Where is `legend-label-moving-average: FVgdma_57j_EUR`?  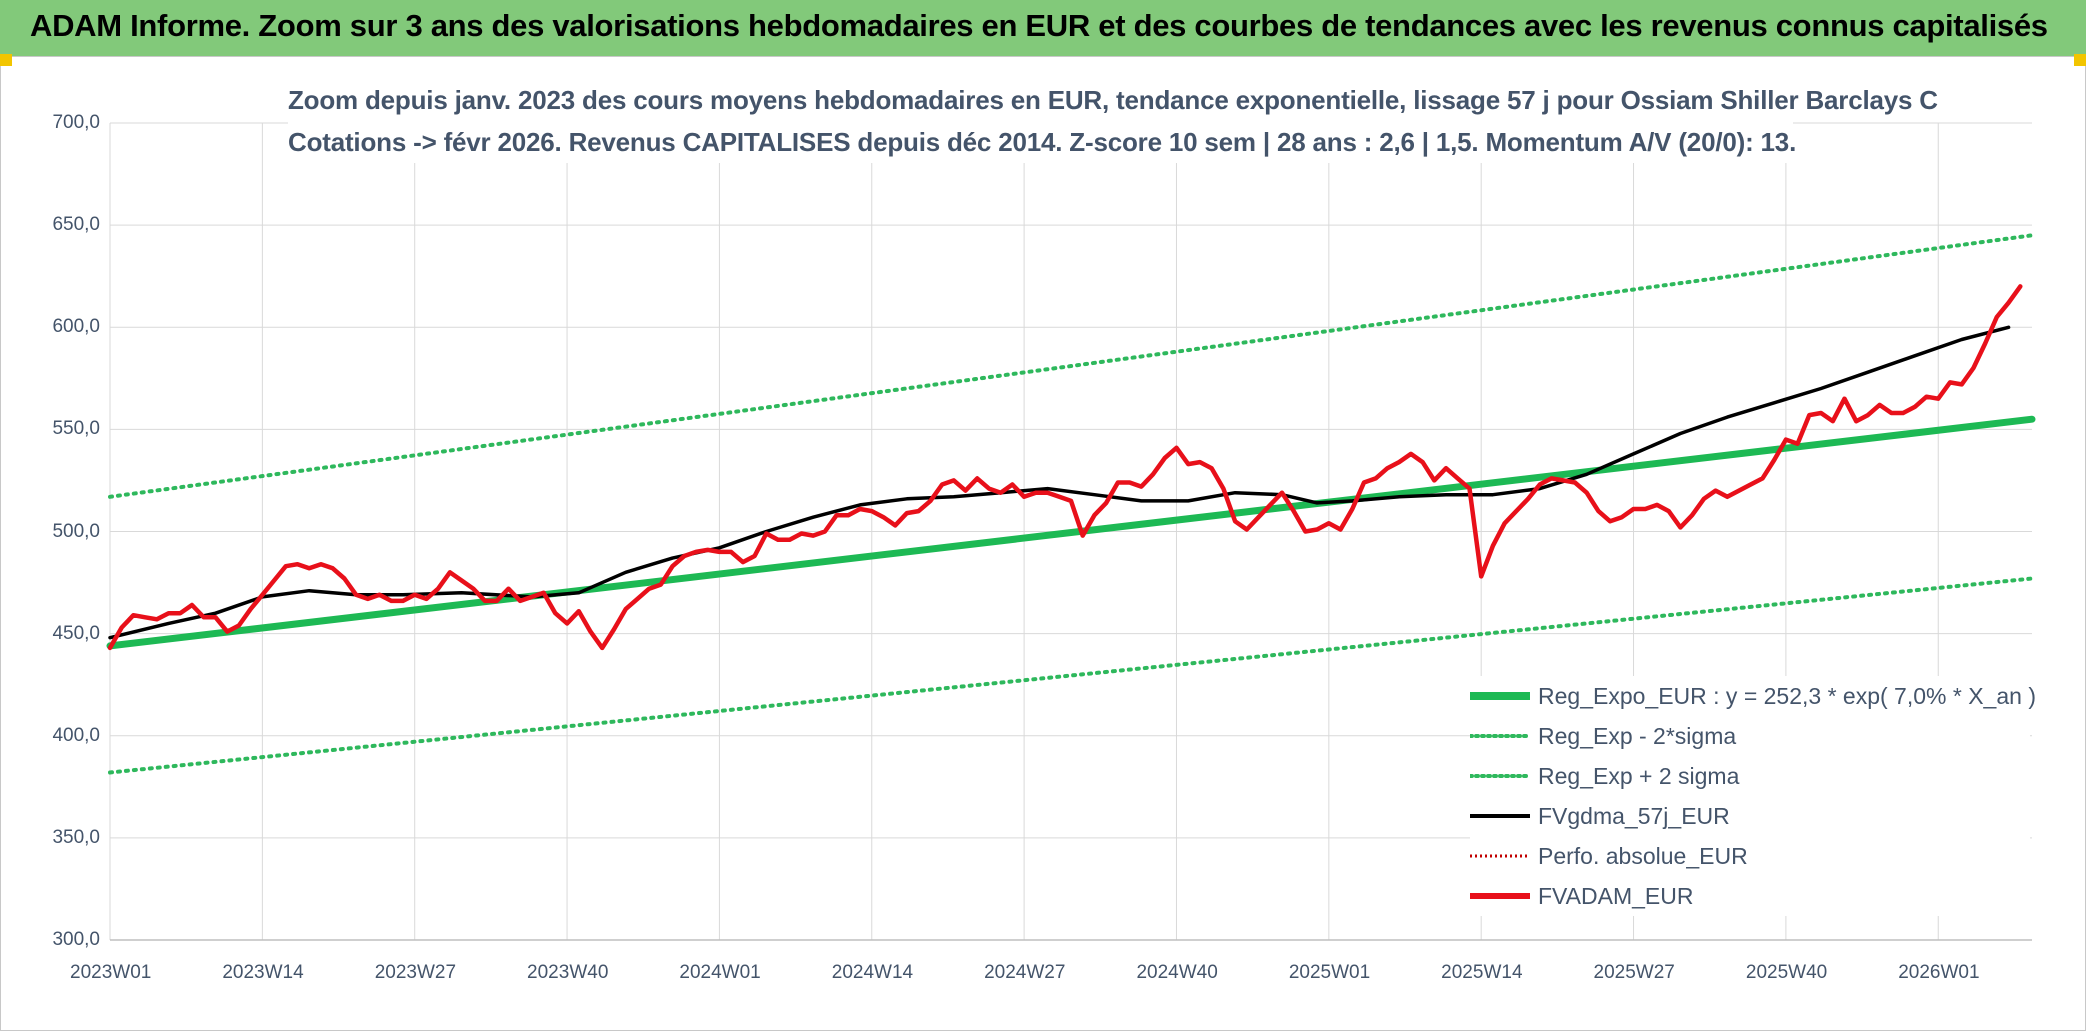 legend-label-moving-average: FVgdma_57j_EUR is located at coordinates (1634, 815).